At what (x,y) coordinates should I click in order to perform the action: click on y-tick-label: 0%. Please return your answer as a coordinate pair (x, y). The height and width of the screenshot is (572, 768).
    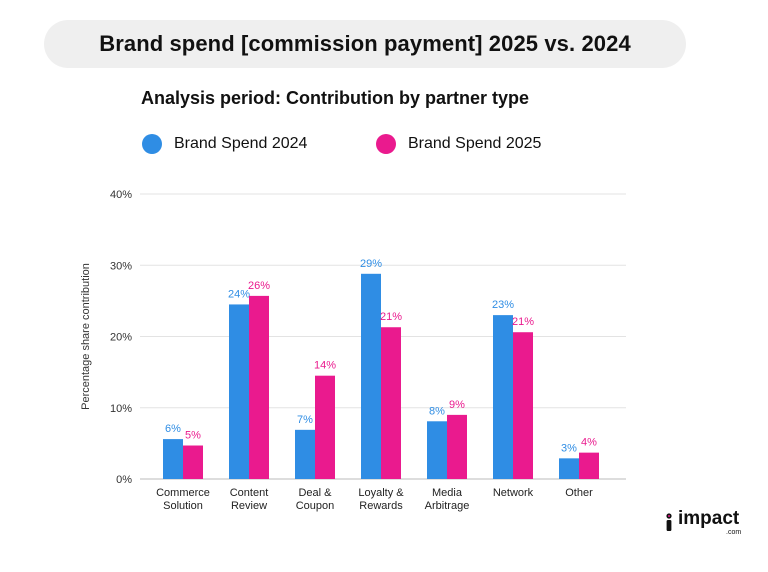
    Looking at the image, I should click on (124, 480).